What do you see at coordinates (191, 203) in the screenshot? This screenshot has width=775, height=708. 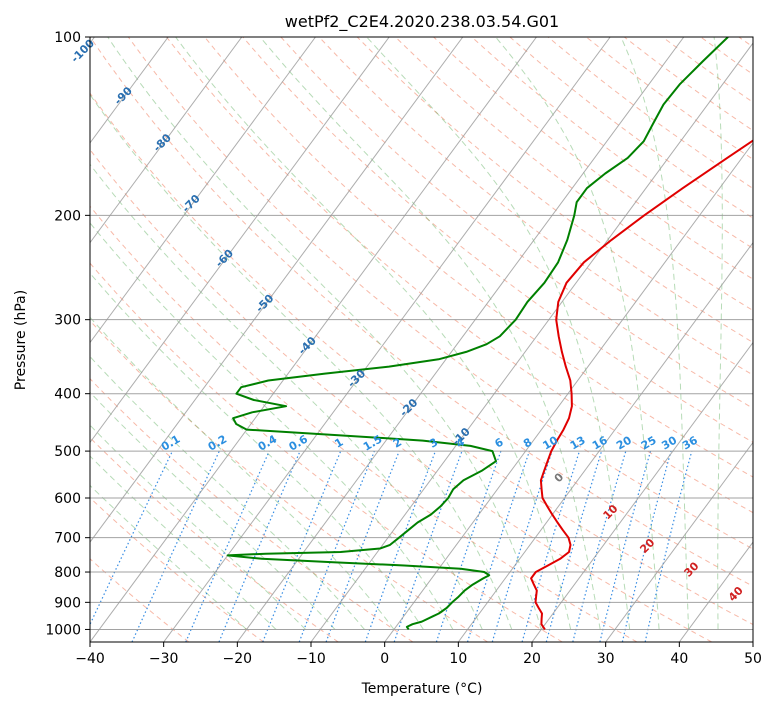 I see `isotherm-label: -70` at bounding box center [191, 203].